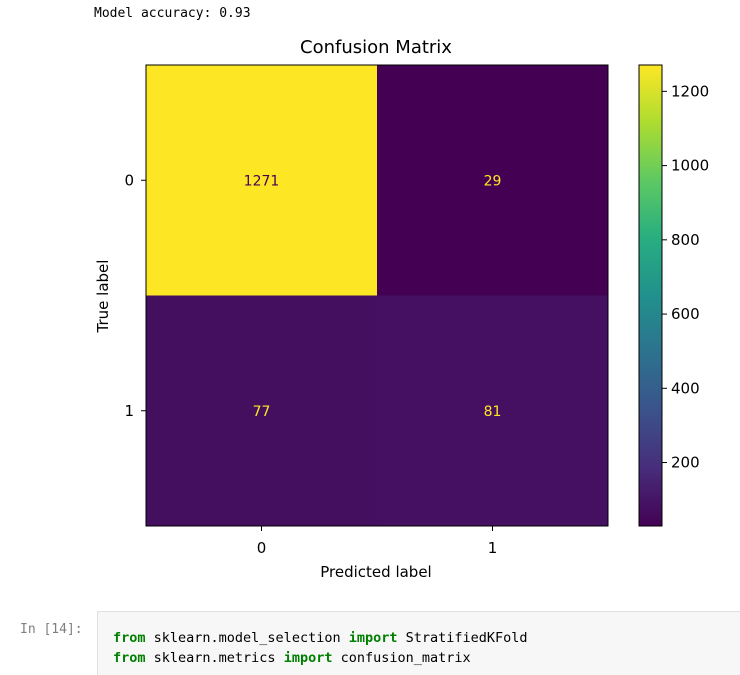 The image size is (740, 675). I want to click on cell-value-label: 77, so click(262, 412).